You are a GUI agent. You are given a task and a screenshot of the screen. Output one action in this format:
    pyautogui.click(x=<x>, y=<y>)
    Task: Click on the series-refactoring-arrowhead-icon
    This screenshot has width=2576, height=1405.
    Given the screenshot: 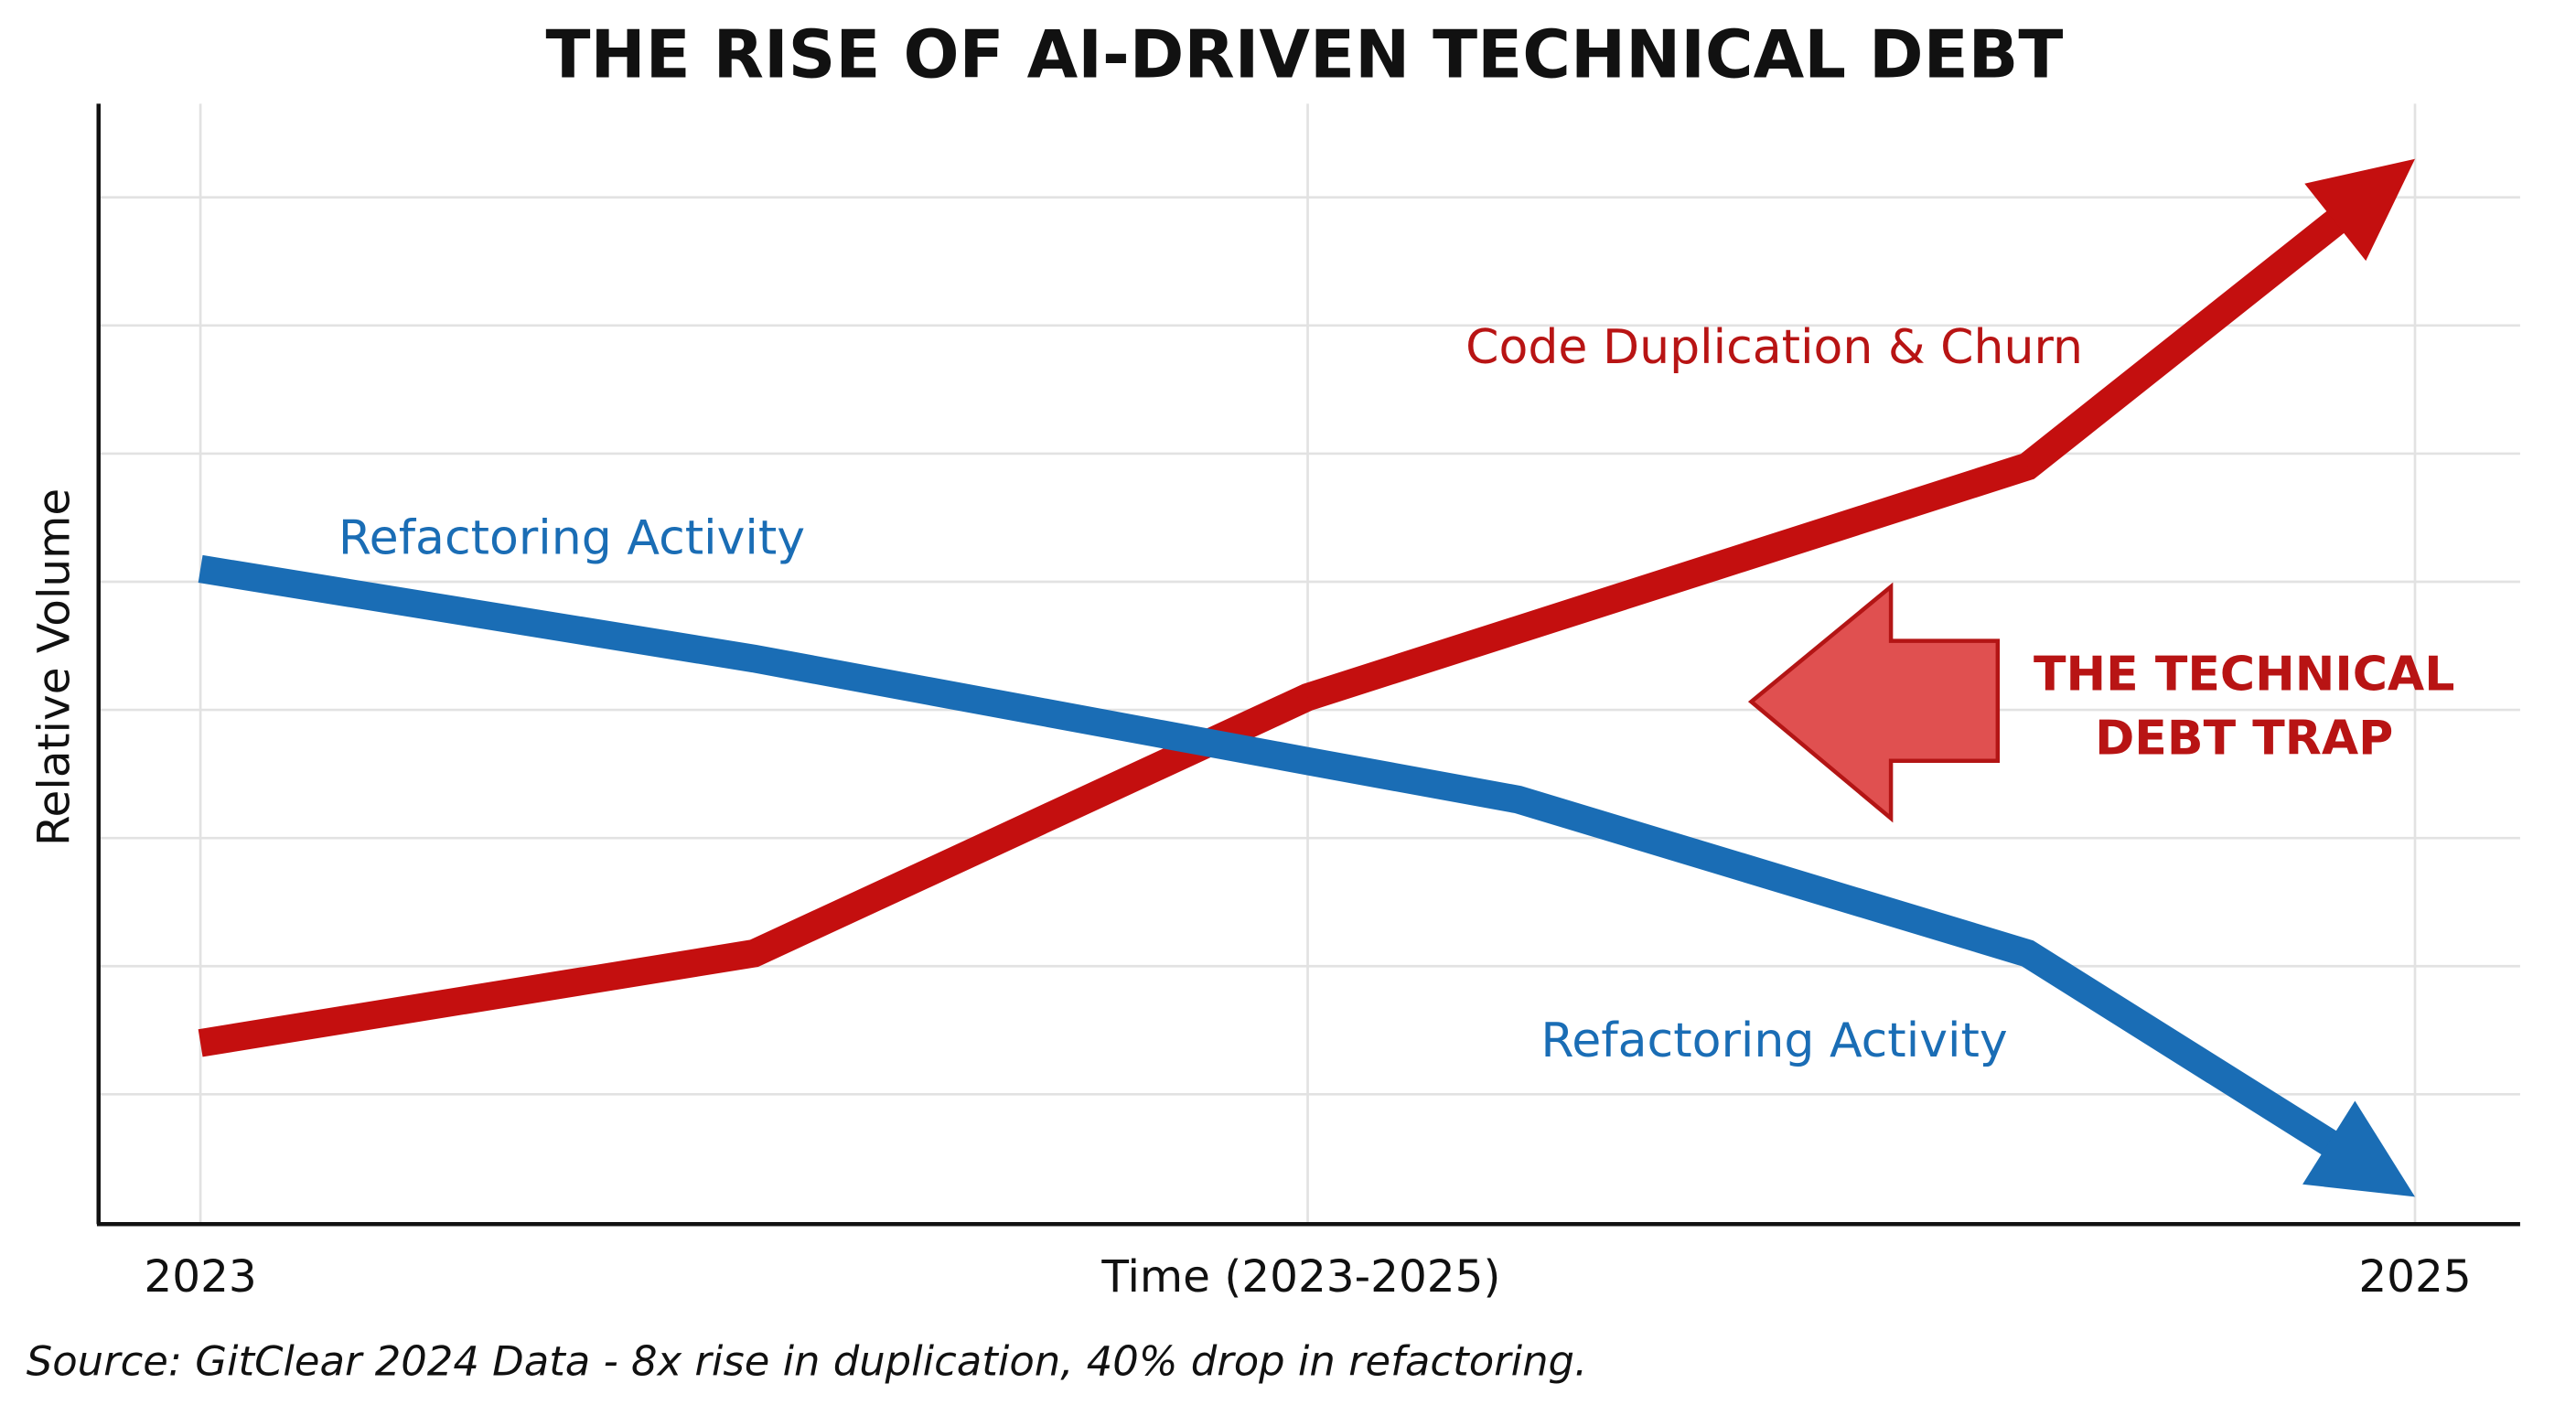 What is the action you would take?
    pyautogui.click(x=2359, y=1148)
    